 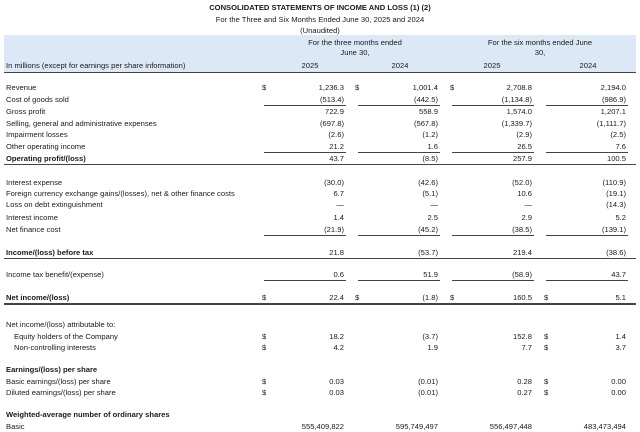 I want to click on cell-value: 0.27, so click(x=524, y=392).